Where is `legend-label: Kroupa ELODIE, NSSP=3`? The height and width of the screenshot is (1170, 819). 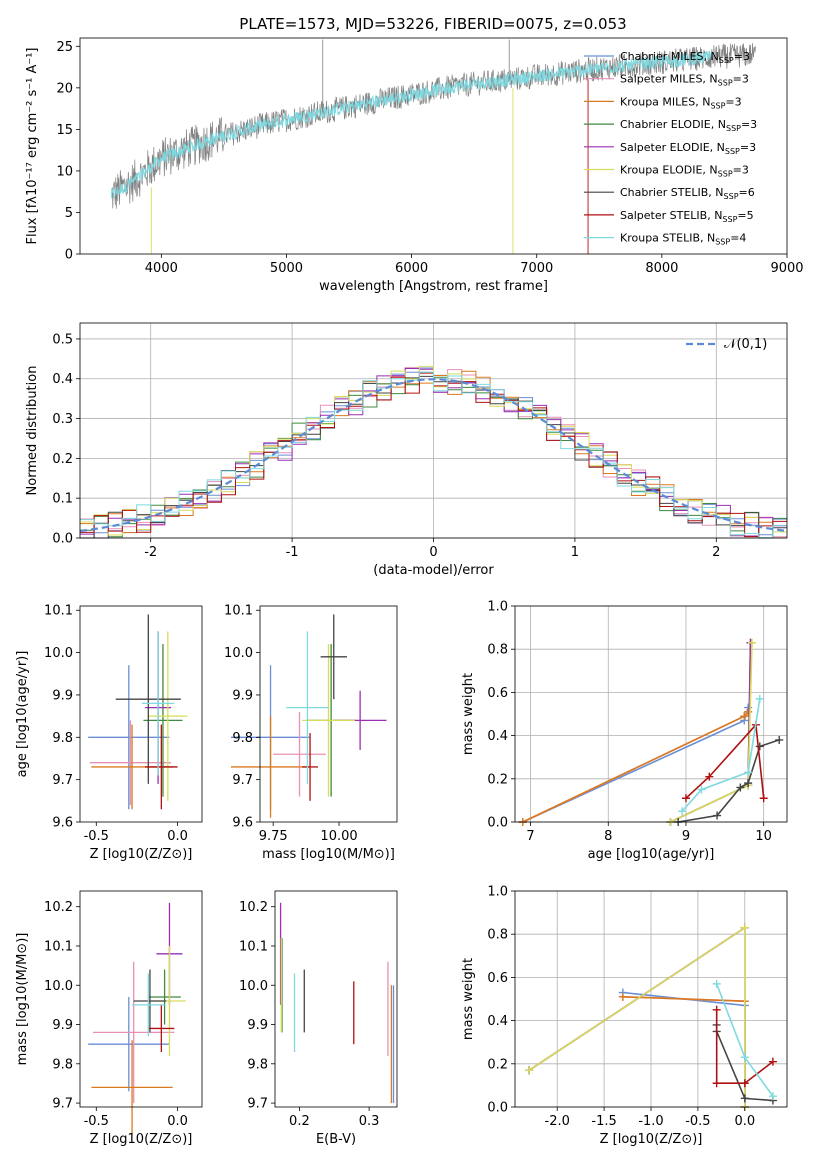 legend-label: Kroupa ELODIE, NSSP=3 is located at coordinates (684, 171).